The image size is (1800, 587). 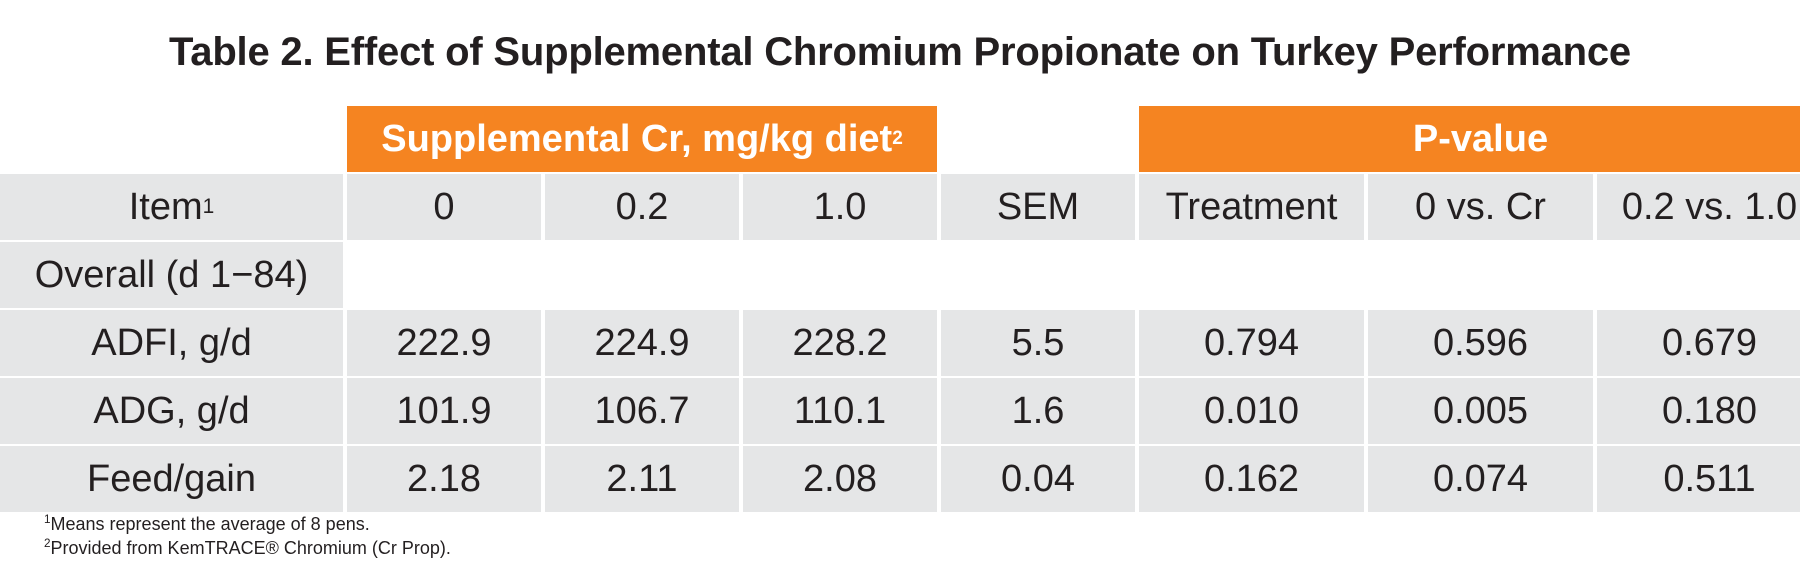 I want to click on header-blank-item, so click(x=171, y=139).